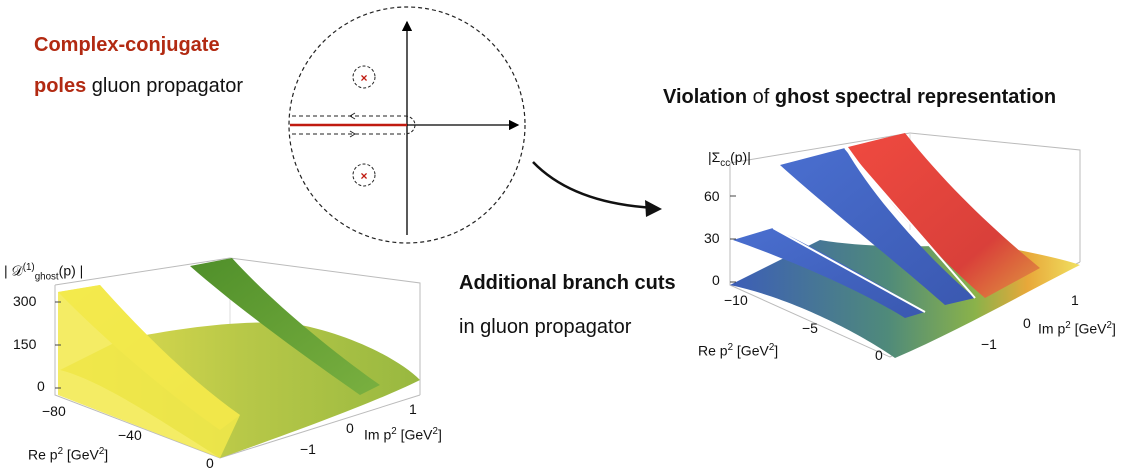 The width and height of the screenshot is (1138, 471). Describe the element at coordinates (403, 434) in the screenshot. I see `gluon-im-axis-label: Im p2 [GeV2]` at that location.